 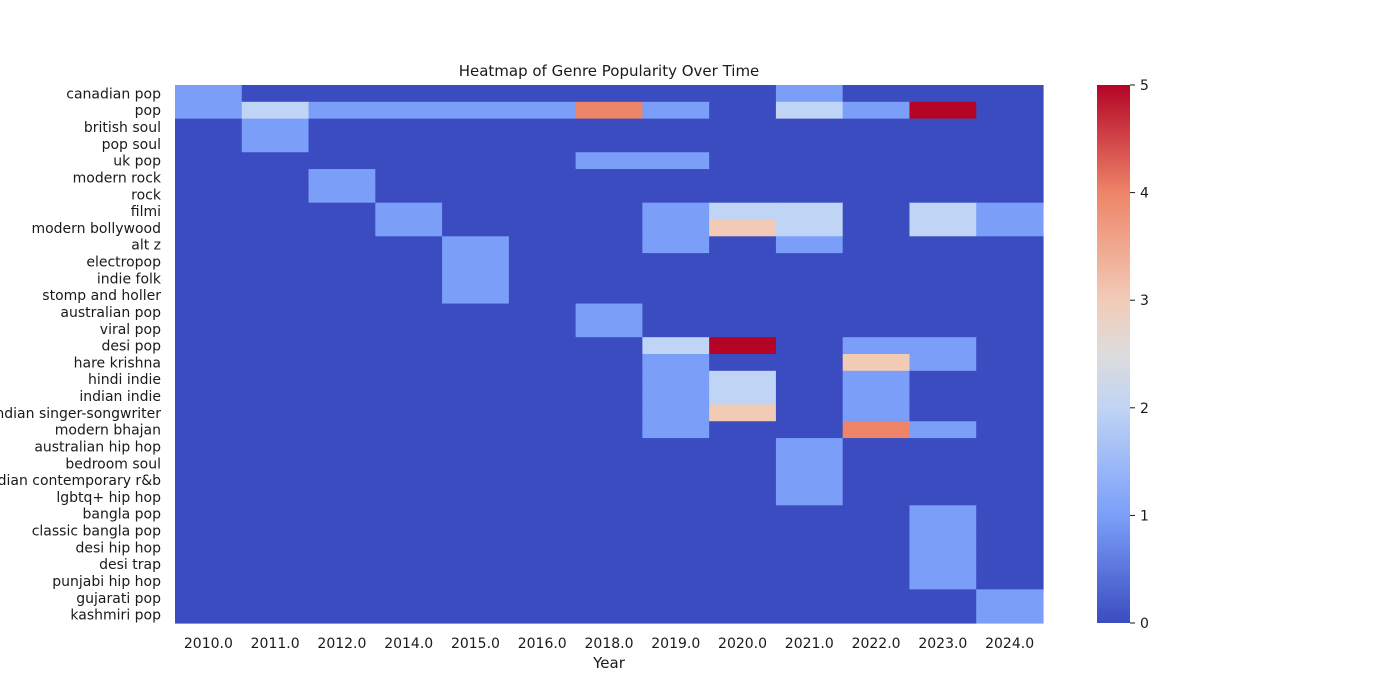 What do you see at coordinates (118, 599) in the screenshot?
I see `y-tick-label: gujarati pop` at bounding box center [118, 599].